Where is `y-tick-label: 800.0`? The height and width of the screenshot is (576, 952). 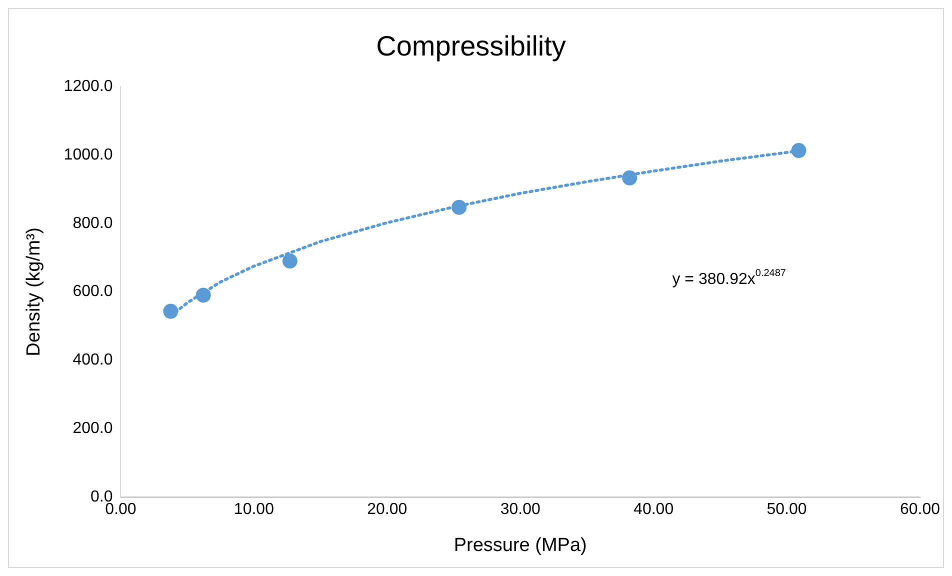 y-tick-label: 800.0 is located at coordinates (92, 223).